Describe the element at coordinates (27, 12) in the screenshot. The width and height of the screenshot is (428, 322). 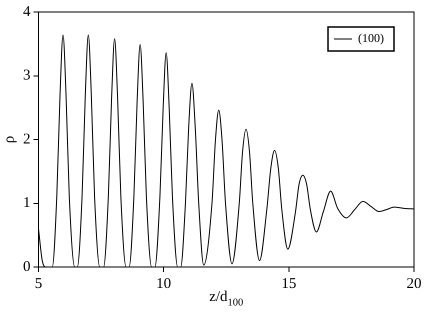
I see `y-tick-label: 4` at that location.